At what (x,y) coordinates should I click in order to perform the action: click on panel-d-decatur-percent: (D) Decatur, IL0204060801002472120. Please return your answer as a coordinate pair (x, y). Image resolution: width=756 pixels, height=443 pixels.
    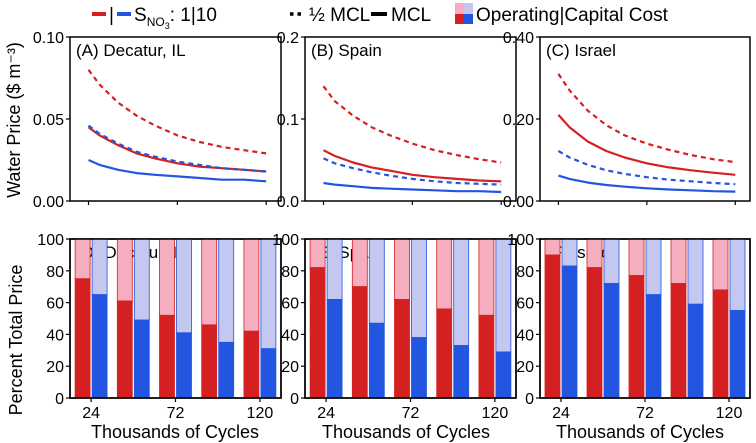
    Looking at the image, I should click on (159, 327).